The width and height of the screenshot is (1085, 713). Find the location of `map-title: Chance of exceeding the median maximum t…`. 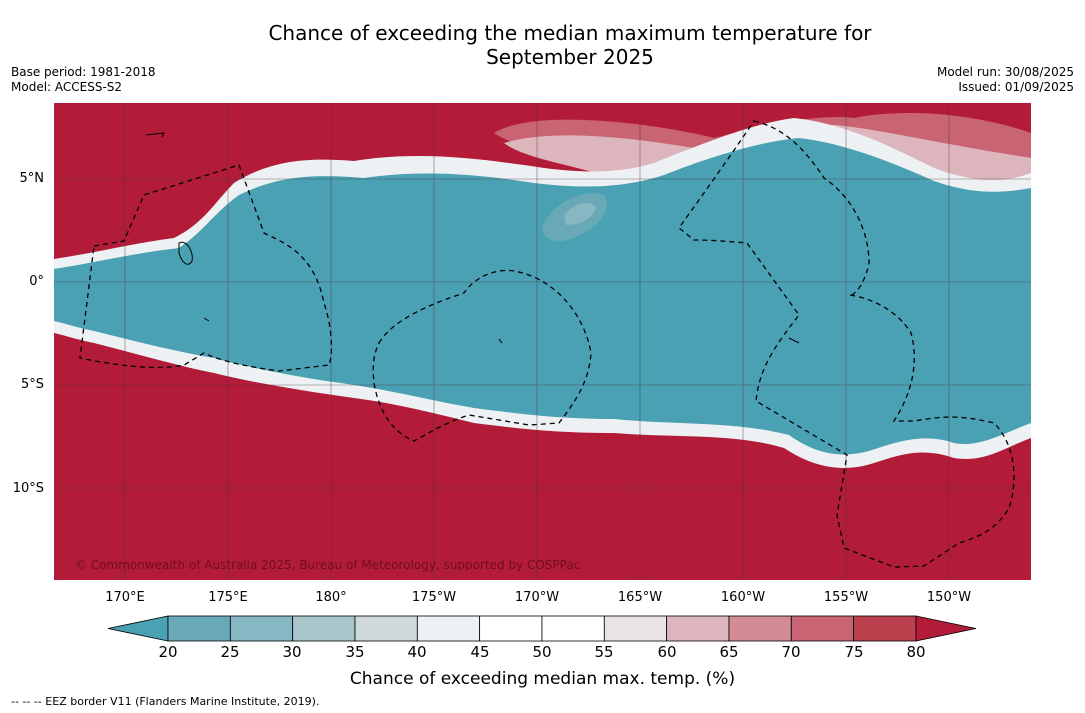

map-title: Chance of exceeding the median maximum t… is located at coordinates (542, 45).